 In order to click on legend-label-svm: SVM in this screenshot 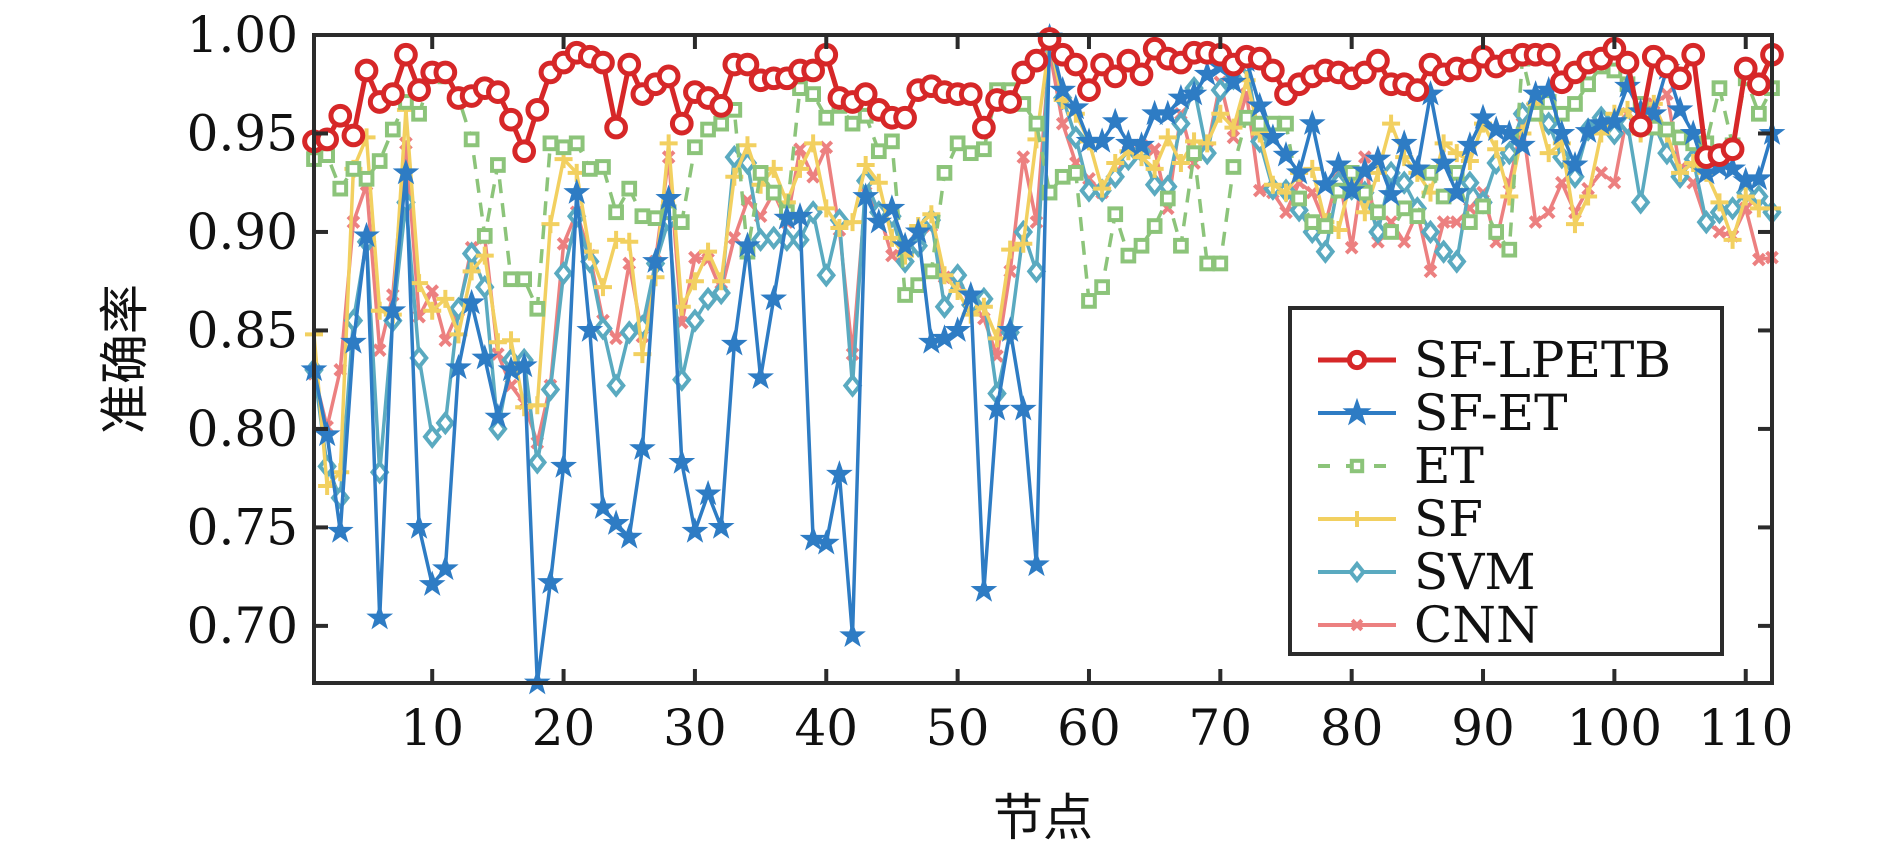, I will do `click(1475, 572)`.